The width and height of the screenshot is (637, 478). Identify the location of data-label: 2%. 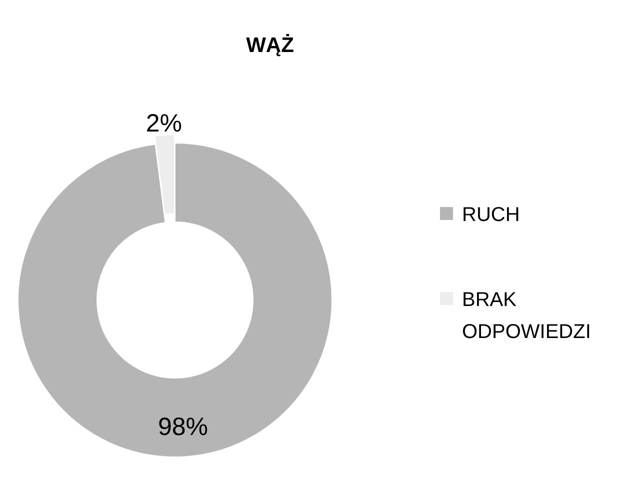
(164, 123).